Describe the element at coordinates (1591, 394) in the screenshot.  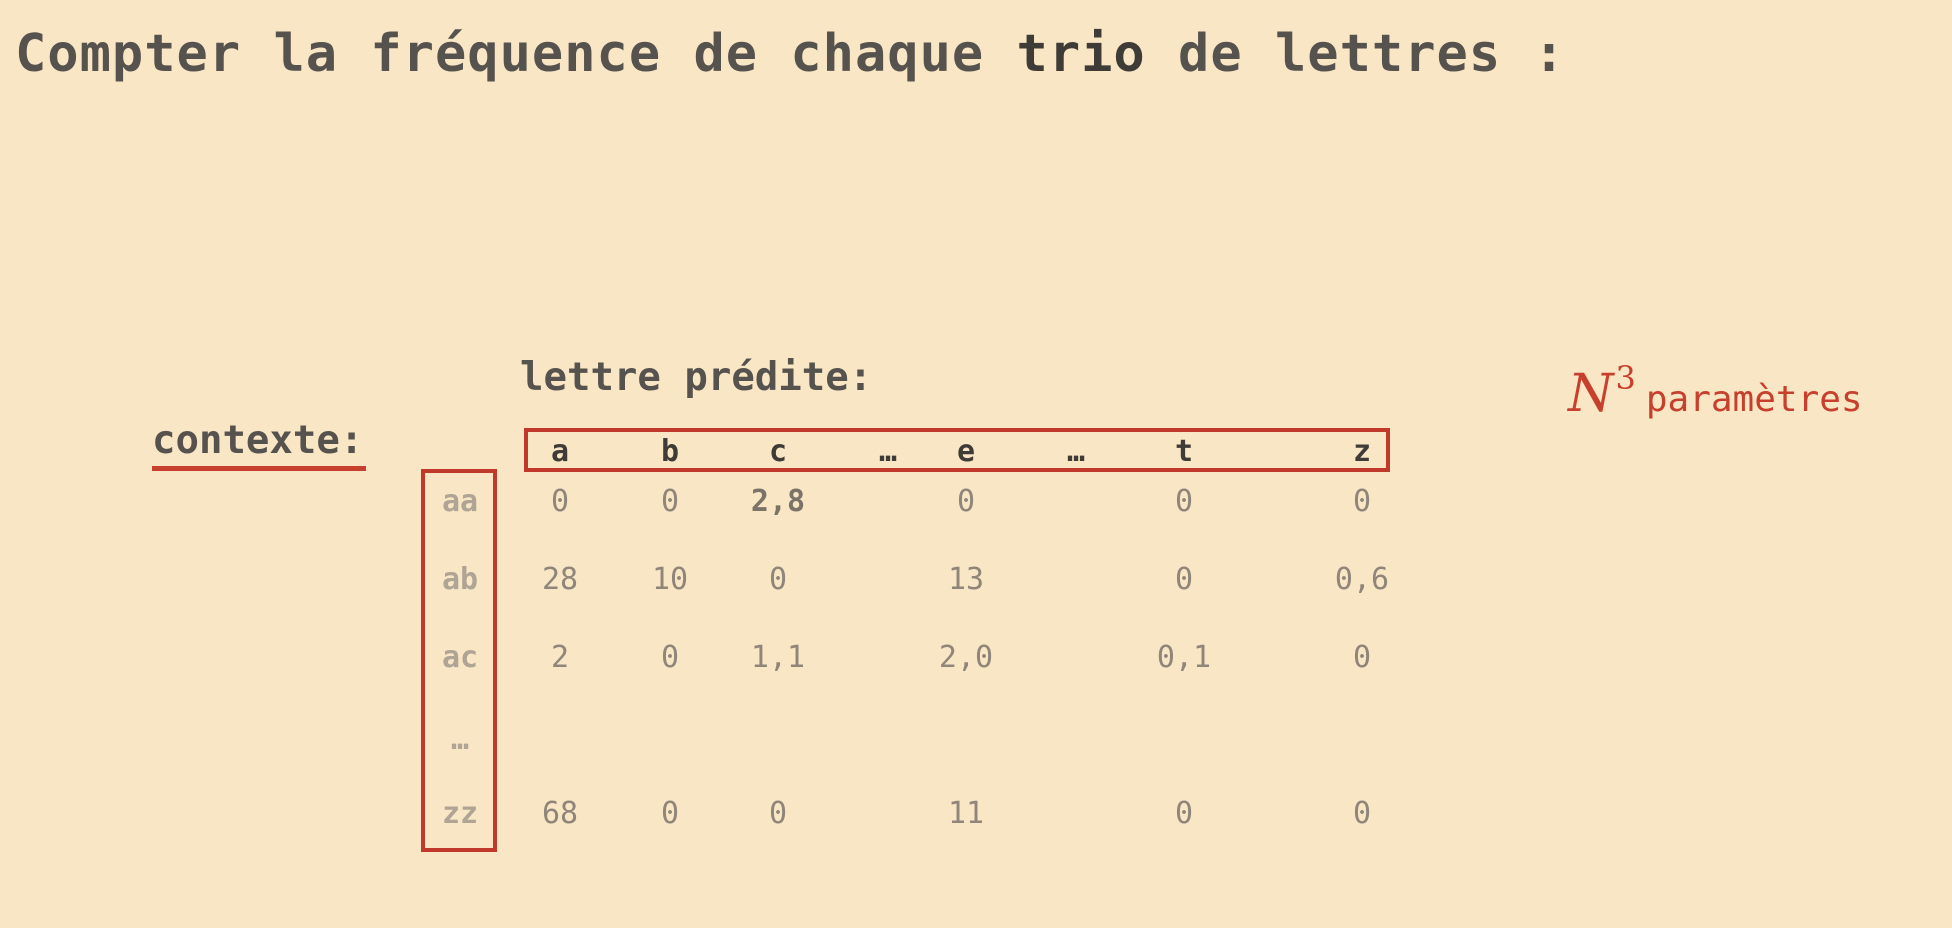
I see `parameter-symbol: N` at that location.